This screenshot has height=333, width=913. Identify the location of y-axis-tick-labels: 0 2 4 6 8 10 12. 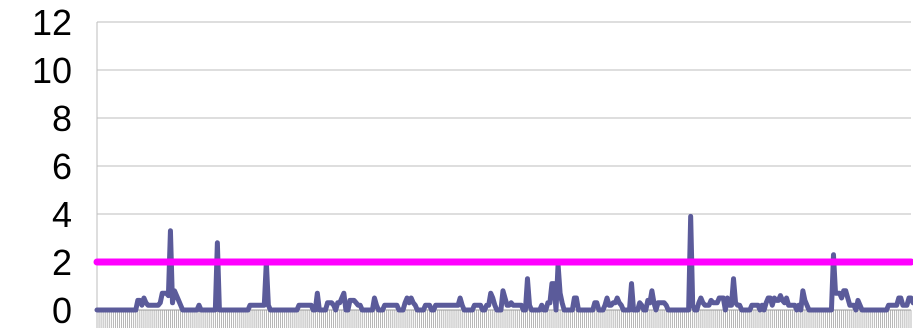
(52, 166).